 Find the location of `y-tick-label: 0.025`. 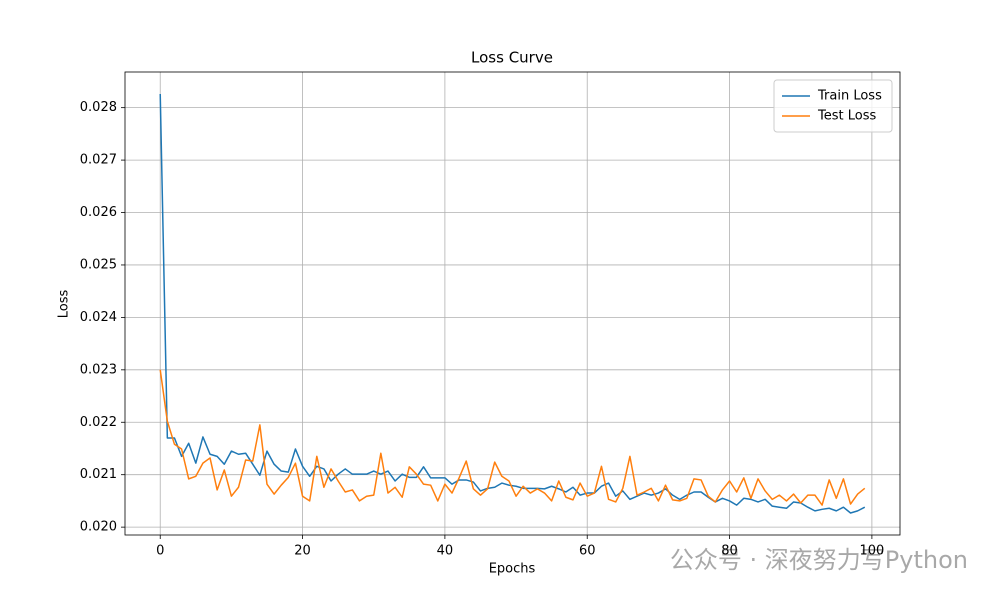

y-tick-label: 0.025 is located at coordinates (98, 264).